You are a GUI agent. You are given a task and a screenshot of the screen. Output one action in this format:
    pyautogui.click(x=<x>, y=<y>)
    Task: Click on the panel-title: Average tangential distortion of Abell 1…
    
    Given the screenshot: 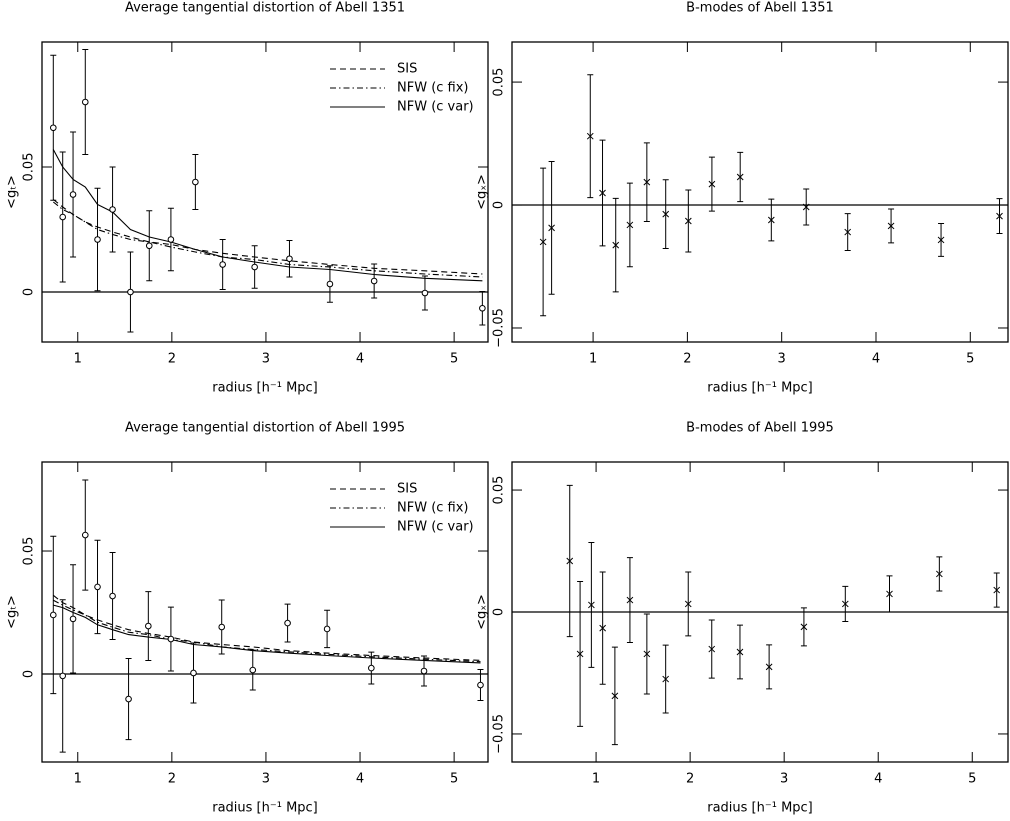 What is the action you would take?
    pyautogui.click(x=265, y=428)
    